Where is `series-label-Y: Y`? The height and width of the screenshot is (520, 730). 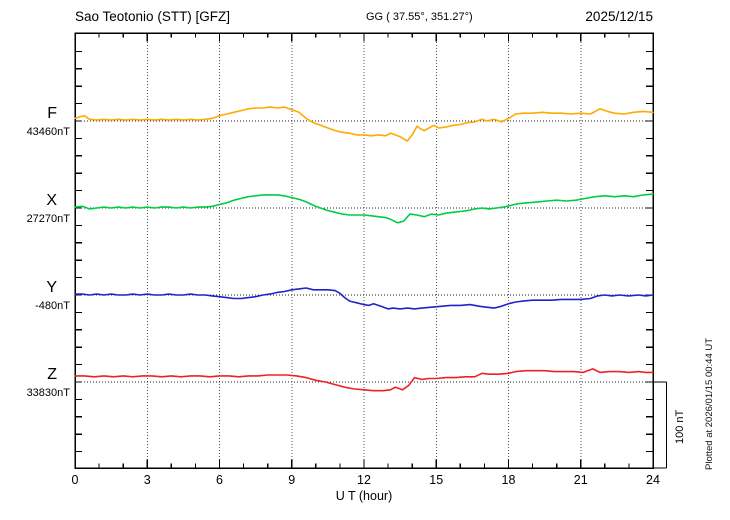 series-label-Y: Y is located at coordinates (51, 287).